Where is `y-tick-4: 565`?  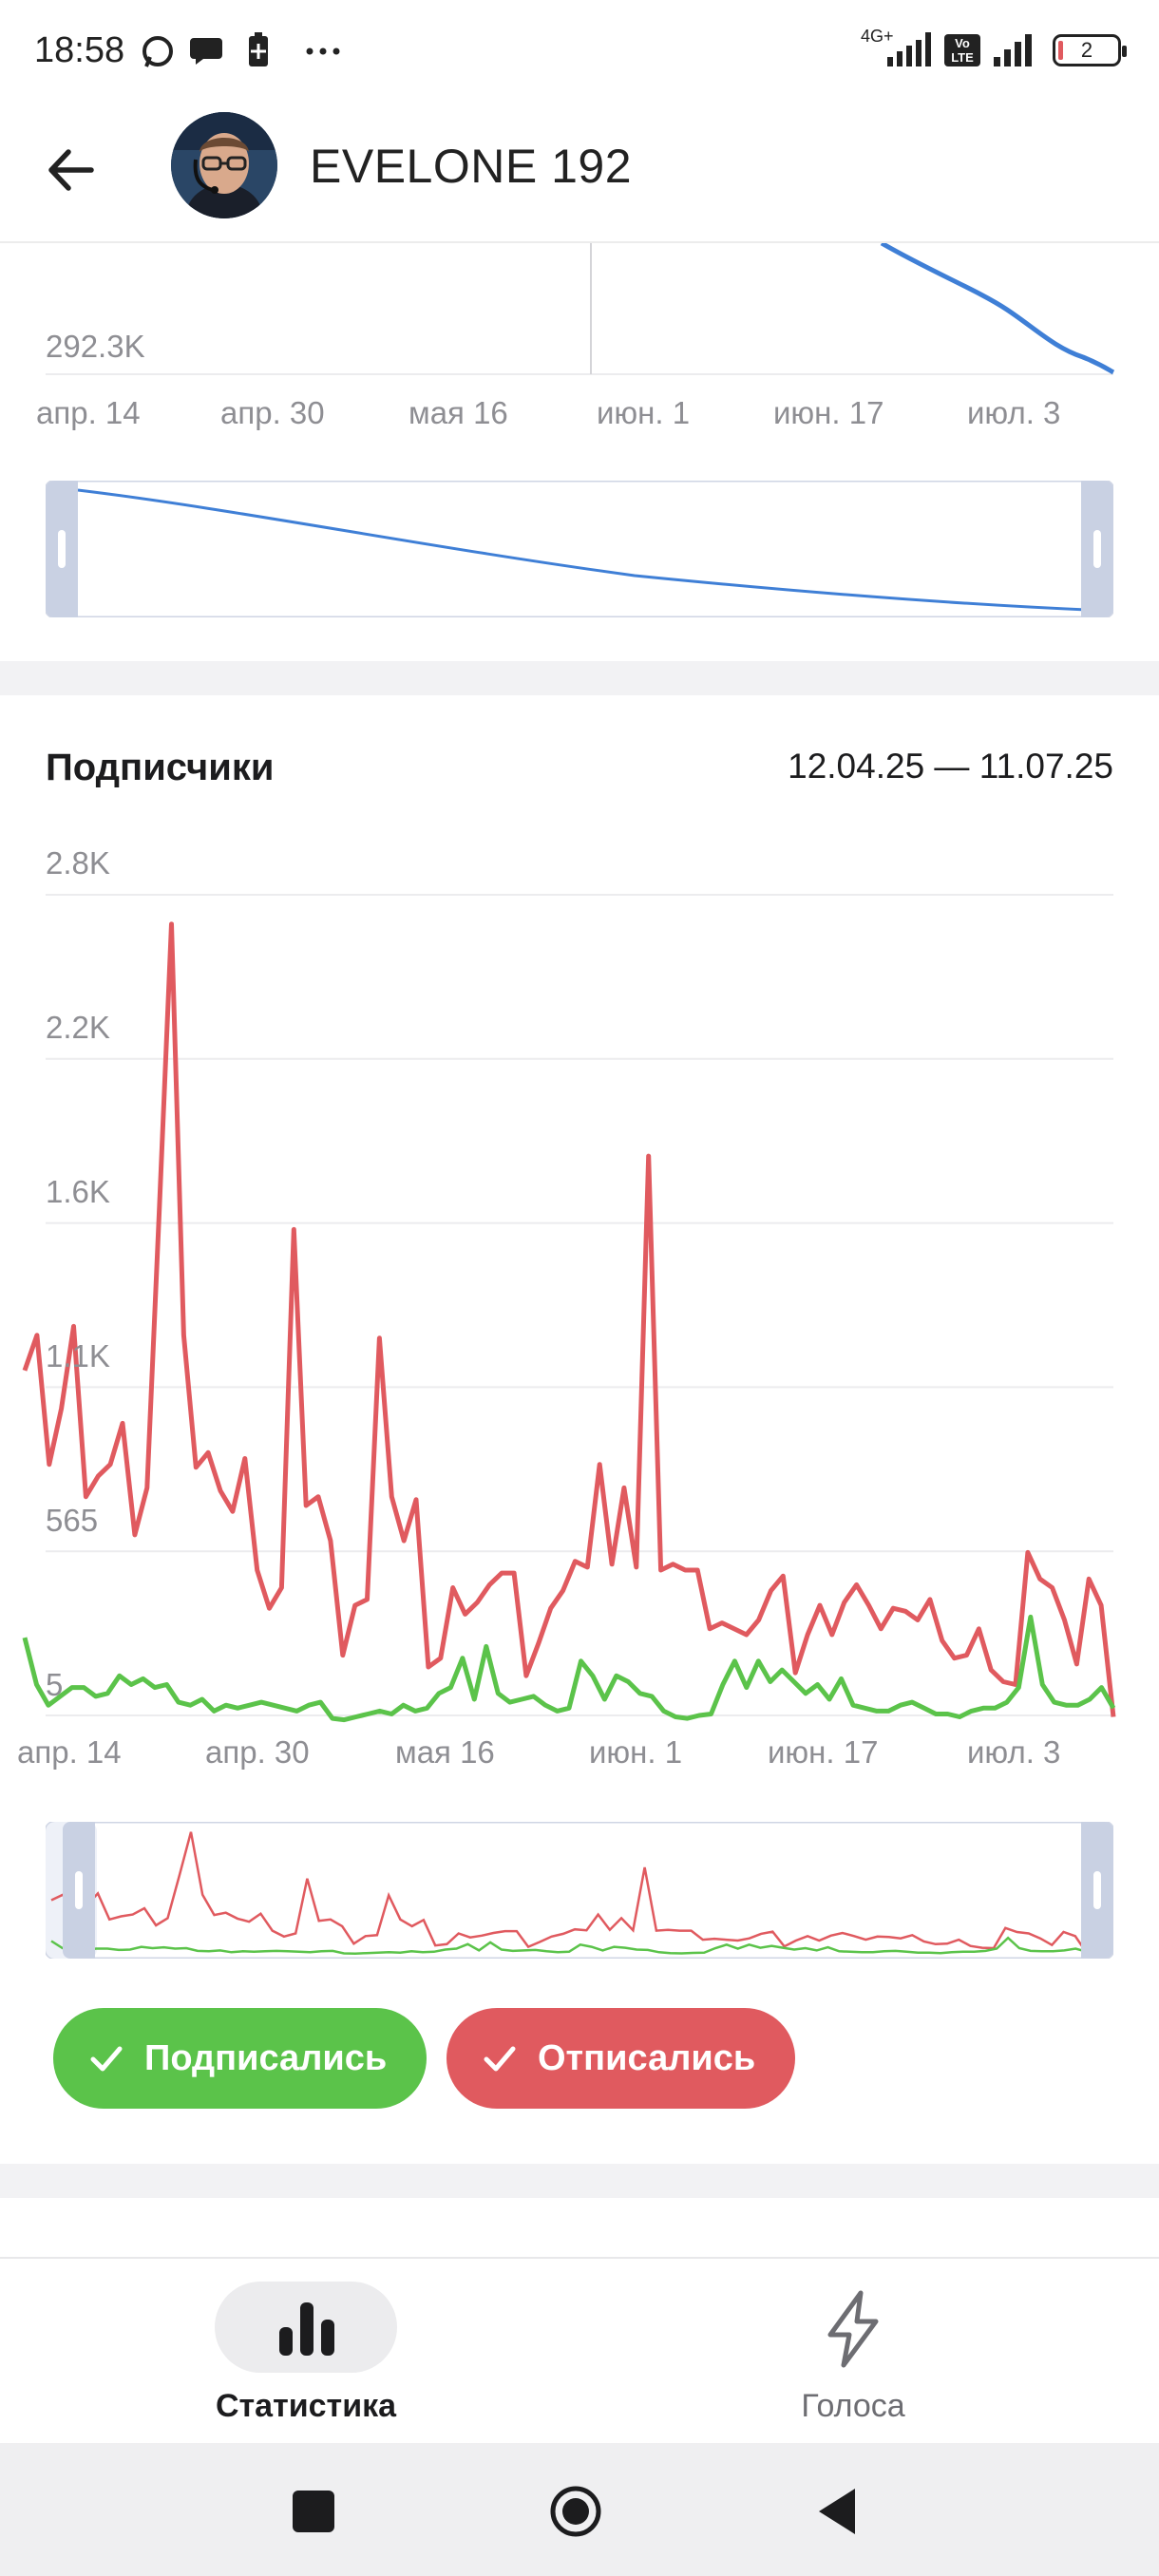
y-tick-4: 565 is located at coordinates (72, 1520).